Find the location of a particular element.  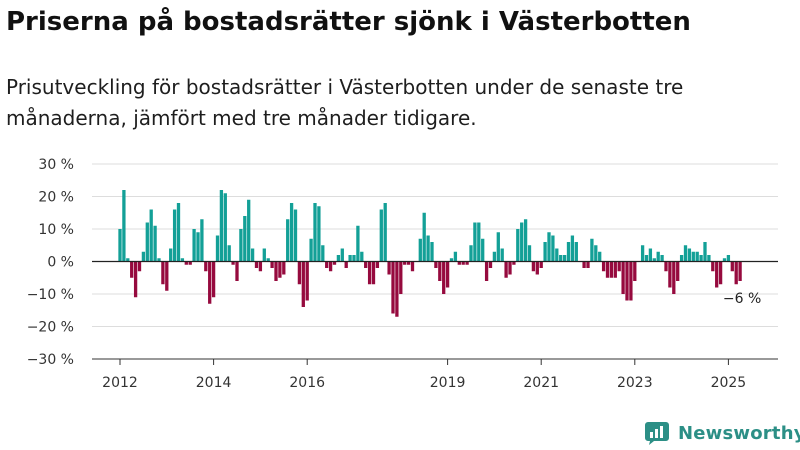

y-tick-label: −10 % is located at coordinates (50, 295).